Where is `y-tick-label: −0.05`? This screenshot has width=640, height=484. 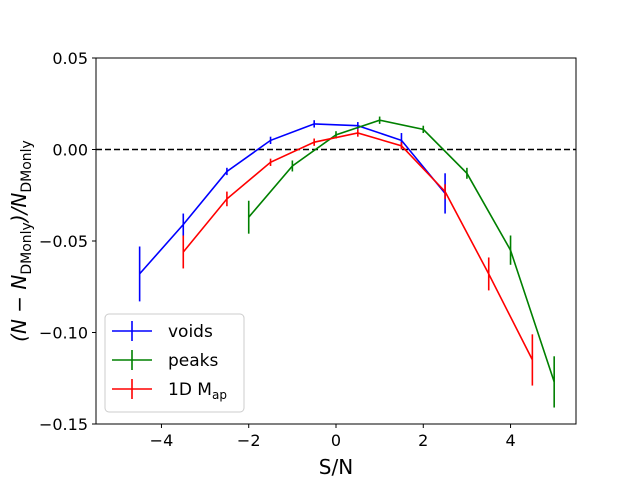 y-tick-label: −0.05 is located at coordinates (63, 241).